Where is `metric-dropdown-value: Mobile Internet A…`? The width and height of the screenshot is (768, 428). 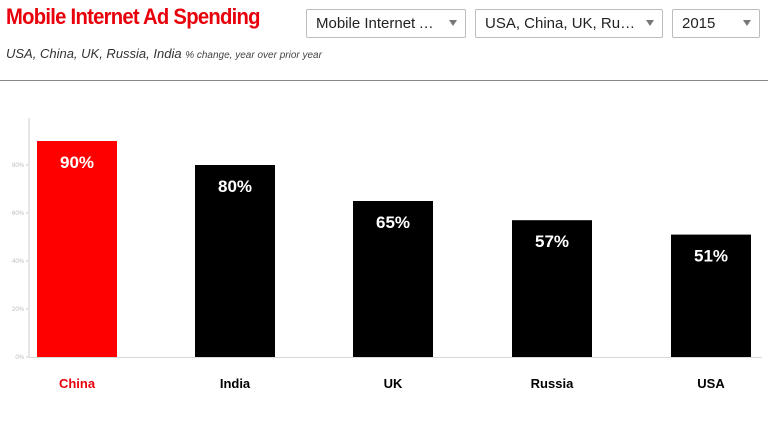
metric-dropdown-value: Mobile Internet A… is located at coordinates (378, 23).